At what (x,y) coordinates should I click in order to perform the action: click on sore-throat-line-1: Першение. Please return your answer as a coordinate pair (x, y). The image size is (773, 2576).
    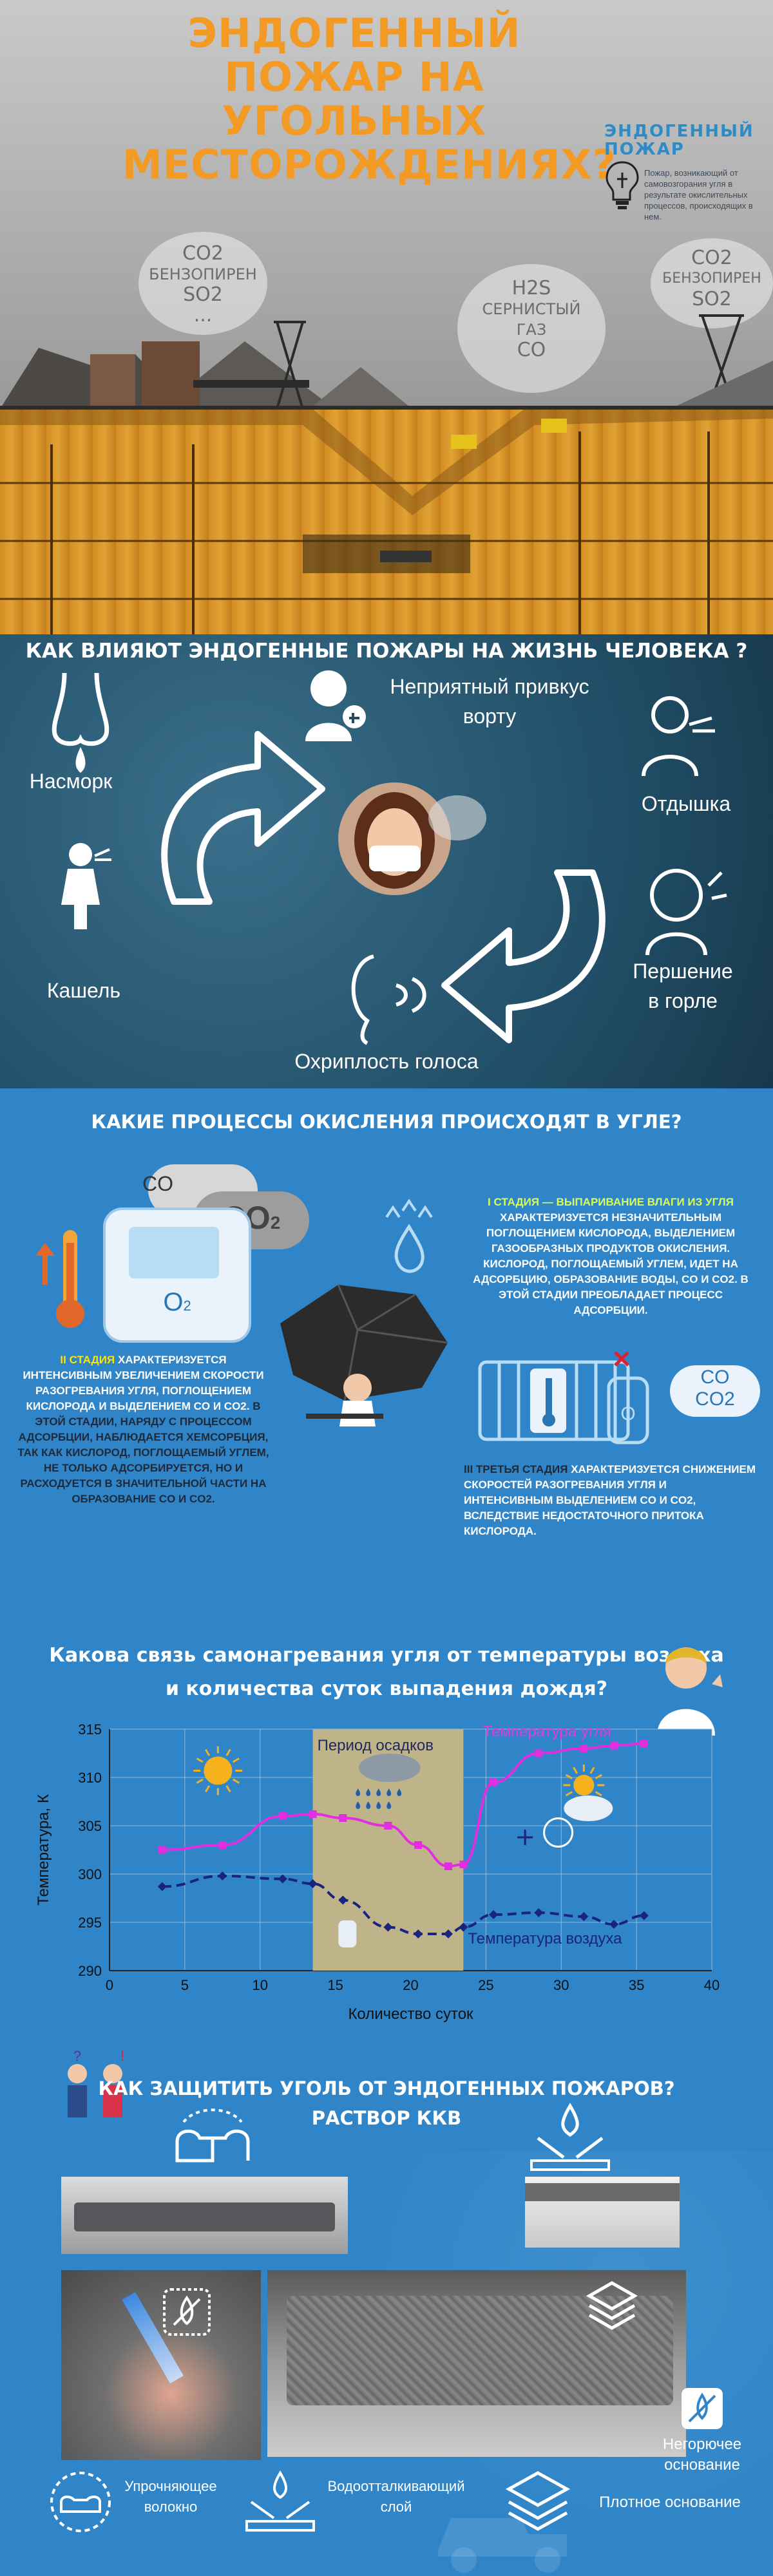
    Looking at the image, I should click on (683, 972).